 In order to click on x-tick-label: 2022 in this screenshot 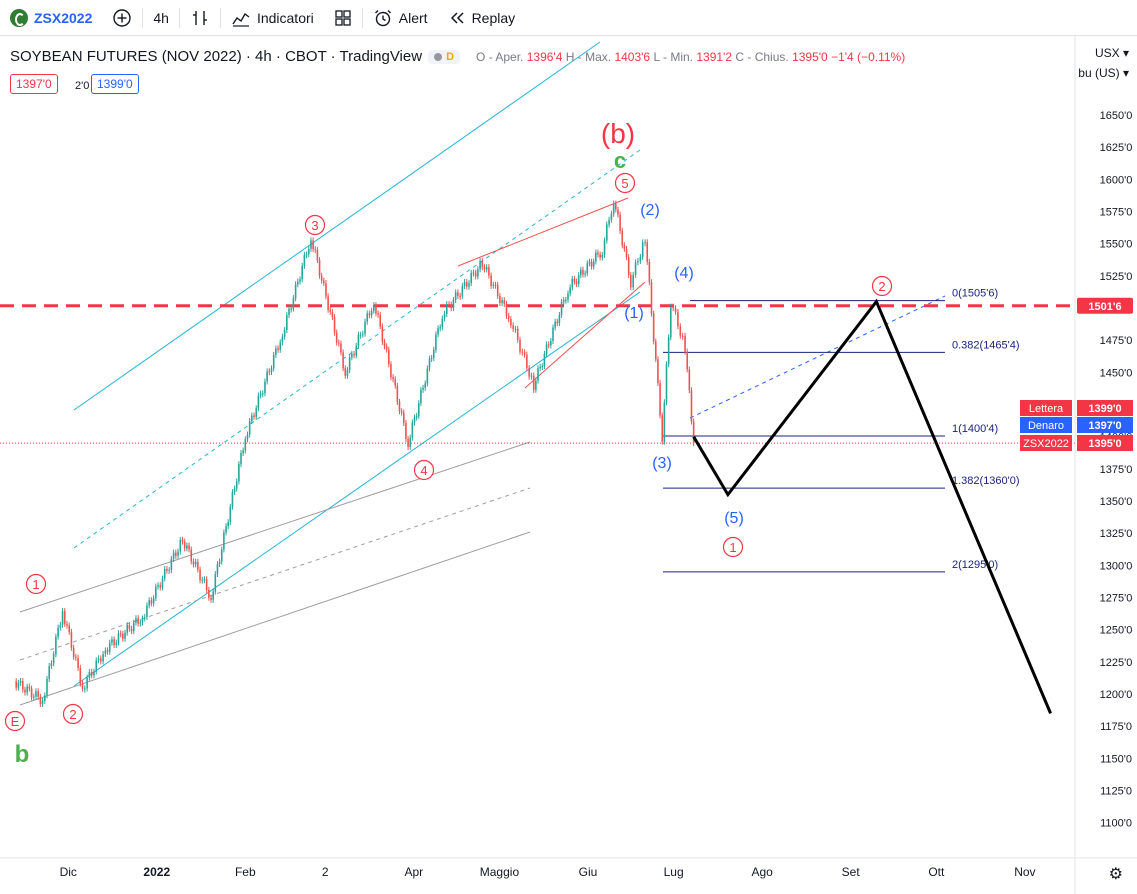, I will do `click(156, 872)`.